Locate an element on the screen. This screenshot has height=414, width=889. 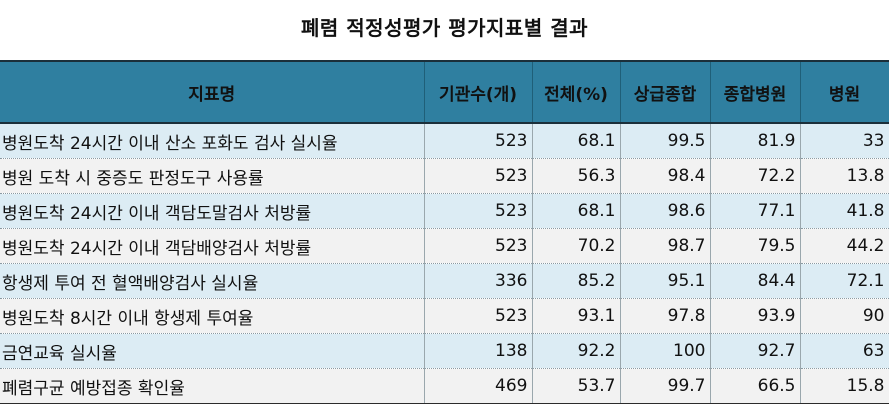
hospital-cell: 63 is located at coordinates (844, 351).